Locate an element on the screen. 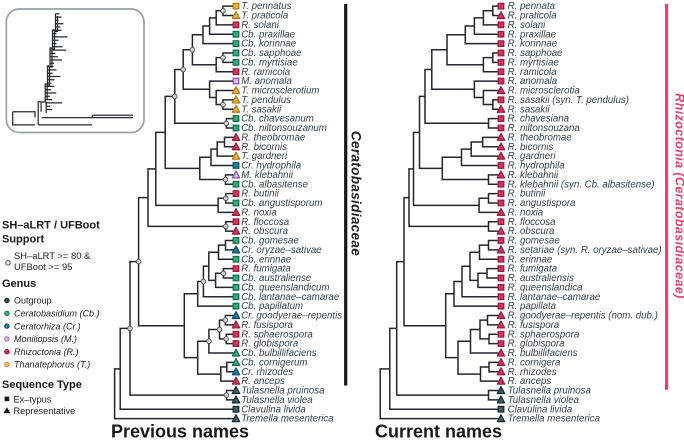 The image size is (684, 447). svg-text: Representative is located at coordinates (45, 411).